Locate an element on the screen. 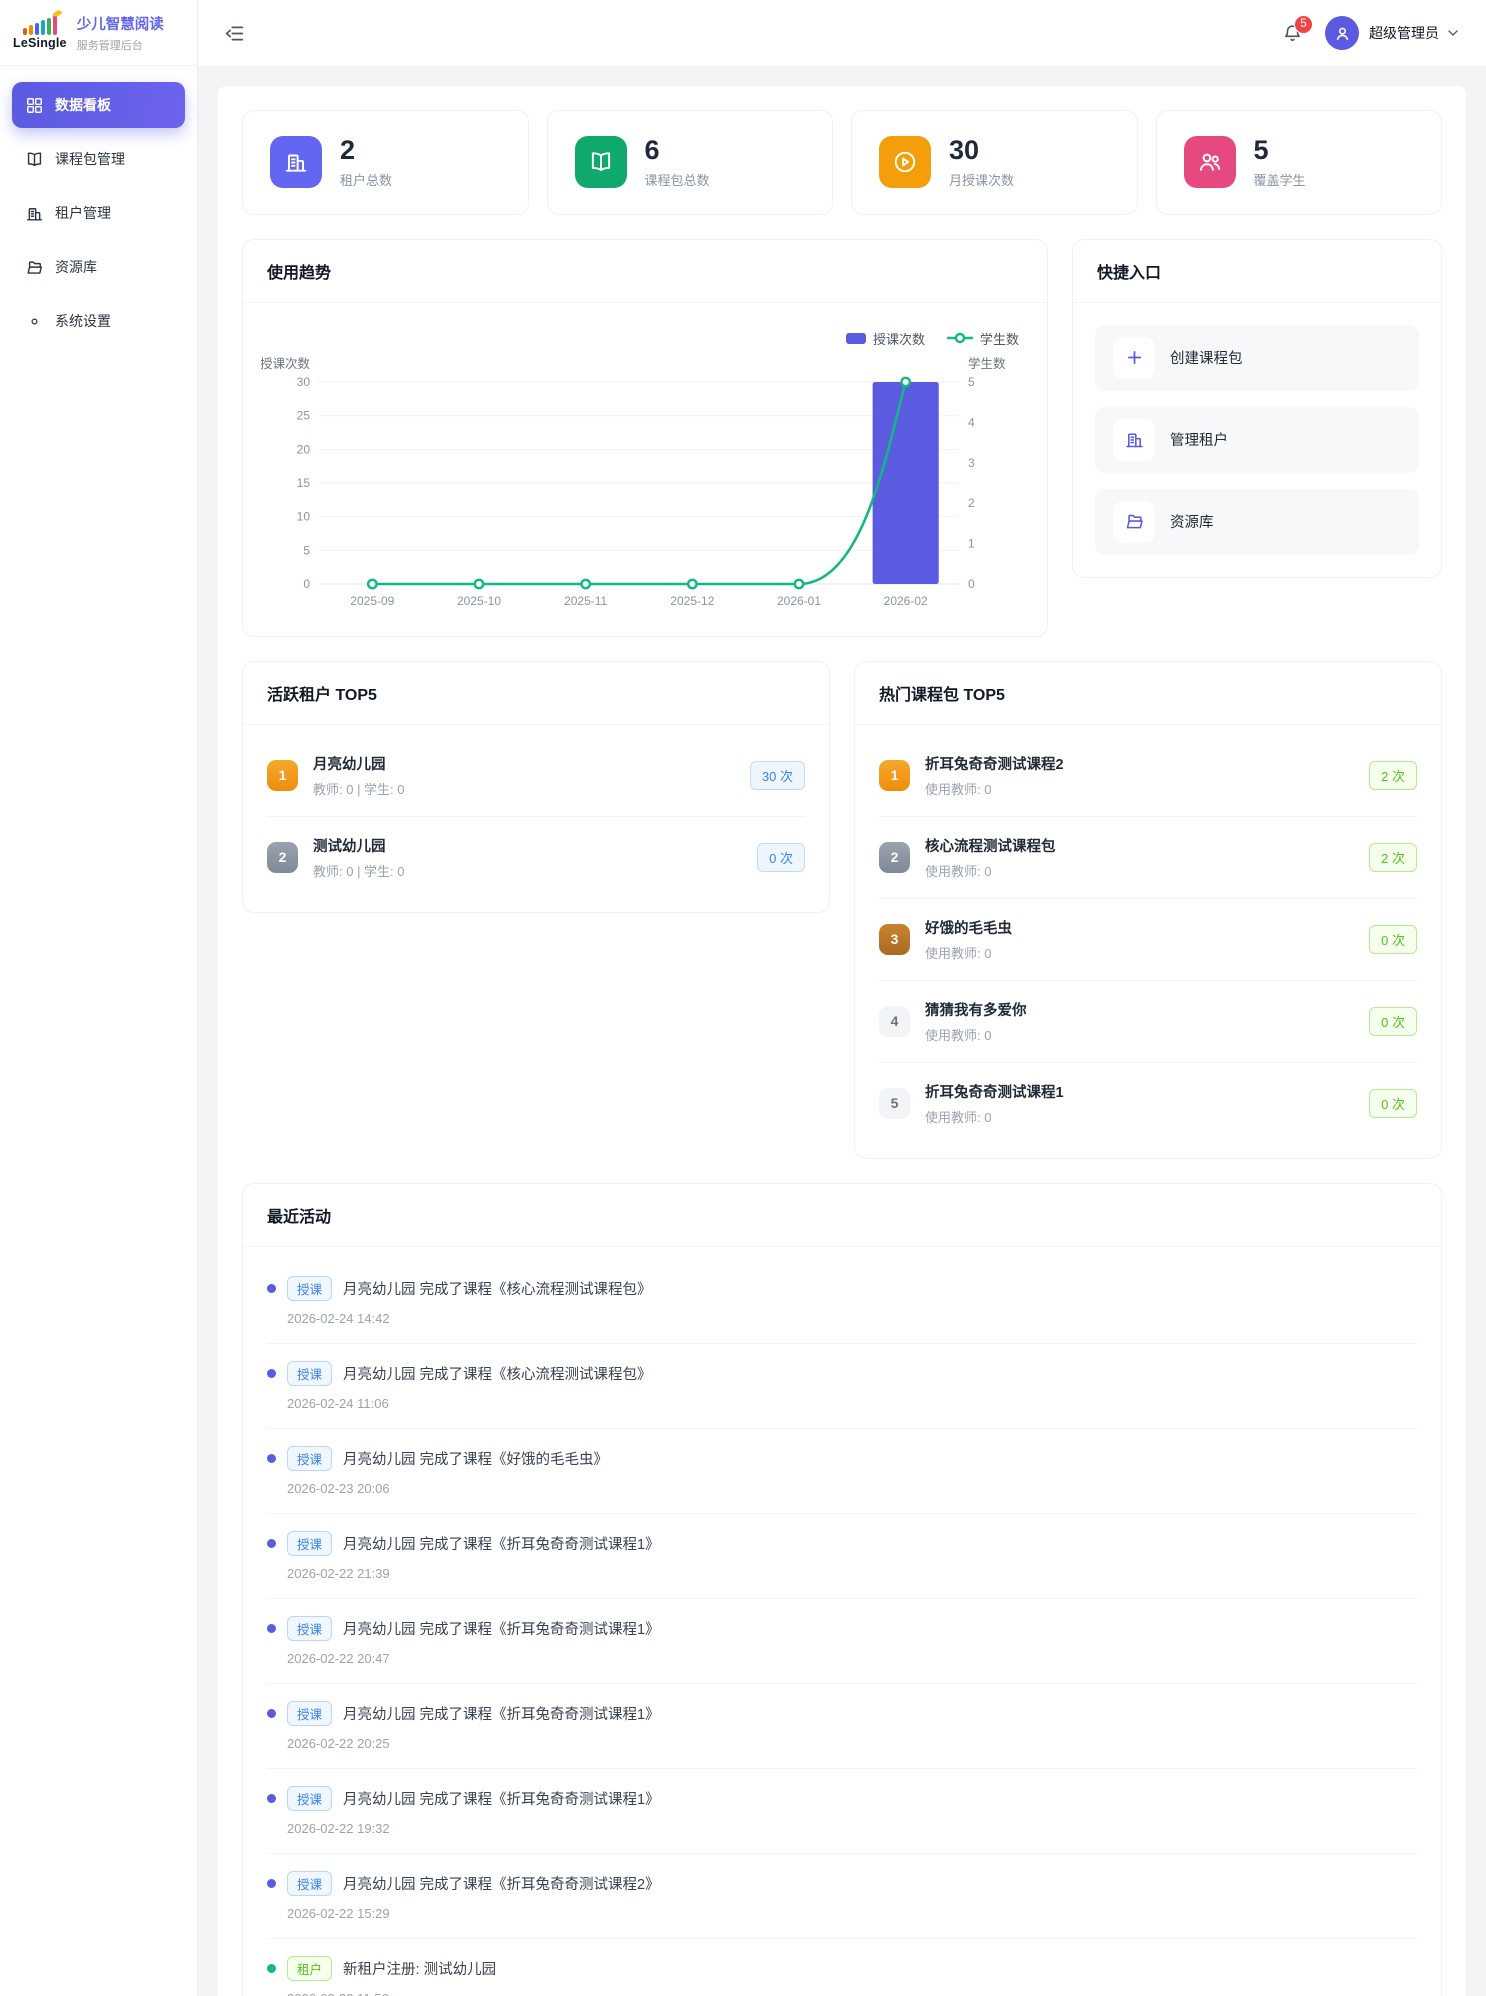 Image resolution: width=1486 pixels, height=1996 pixels. activity-text: 月亮幼儿园 完成了课程《核心流程测试课程包》 is located at coordinates (497, 1374).